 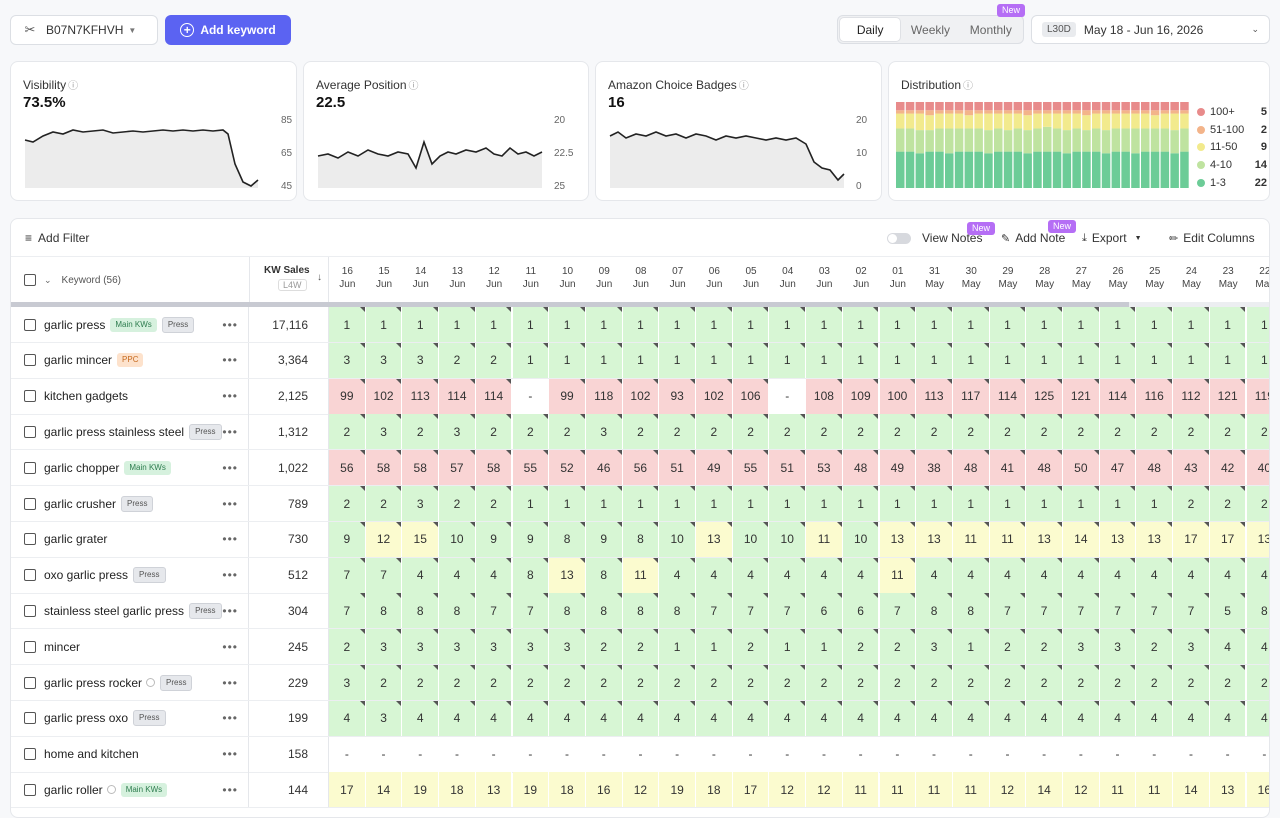 What do you see at coordinates (567, 468) in the screenshot?
I see `rank-cell: 52` at bounding box center [567, 468].